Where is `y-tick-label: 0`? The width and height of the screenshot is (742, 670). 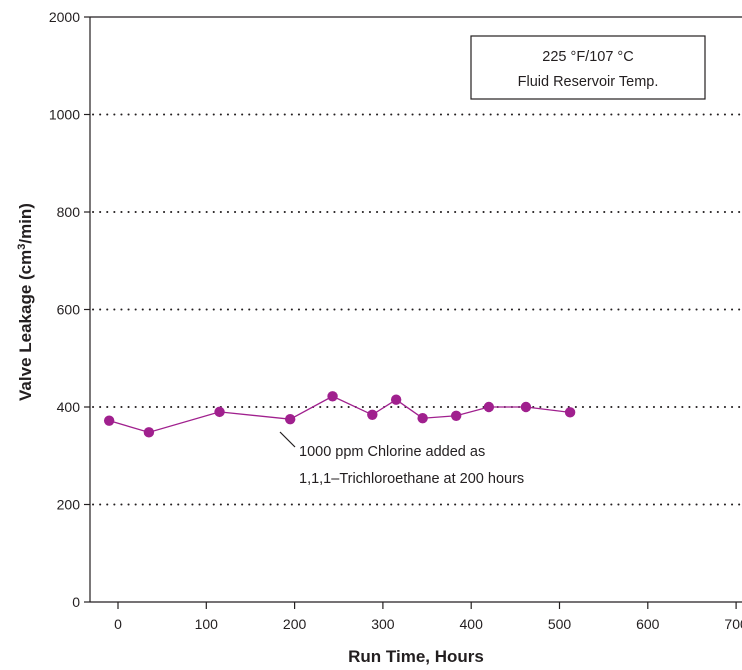 y-tick-label: 0 is located at coordinates (76, 602).